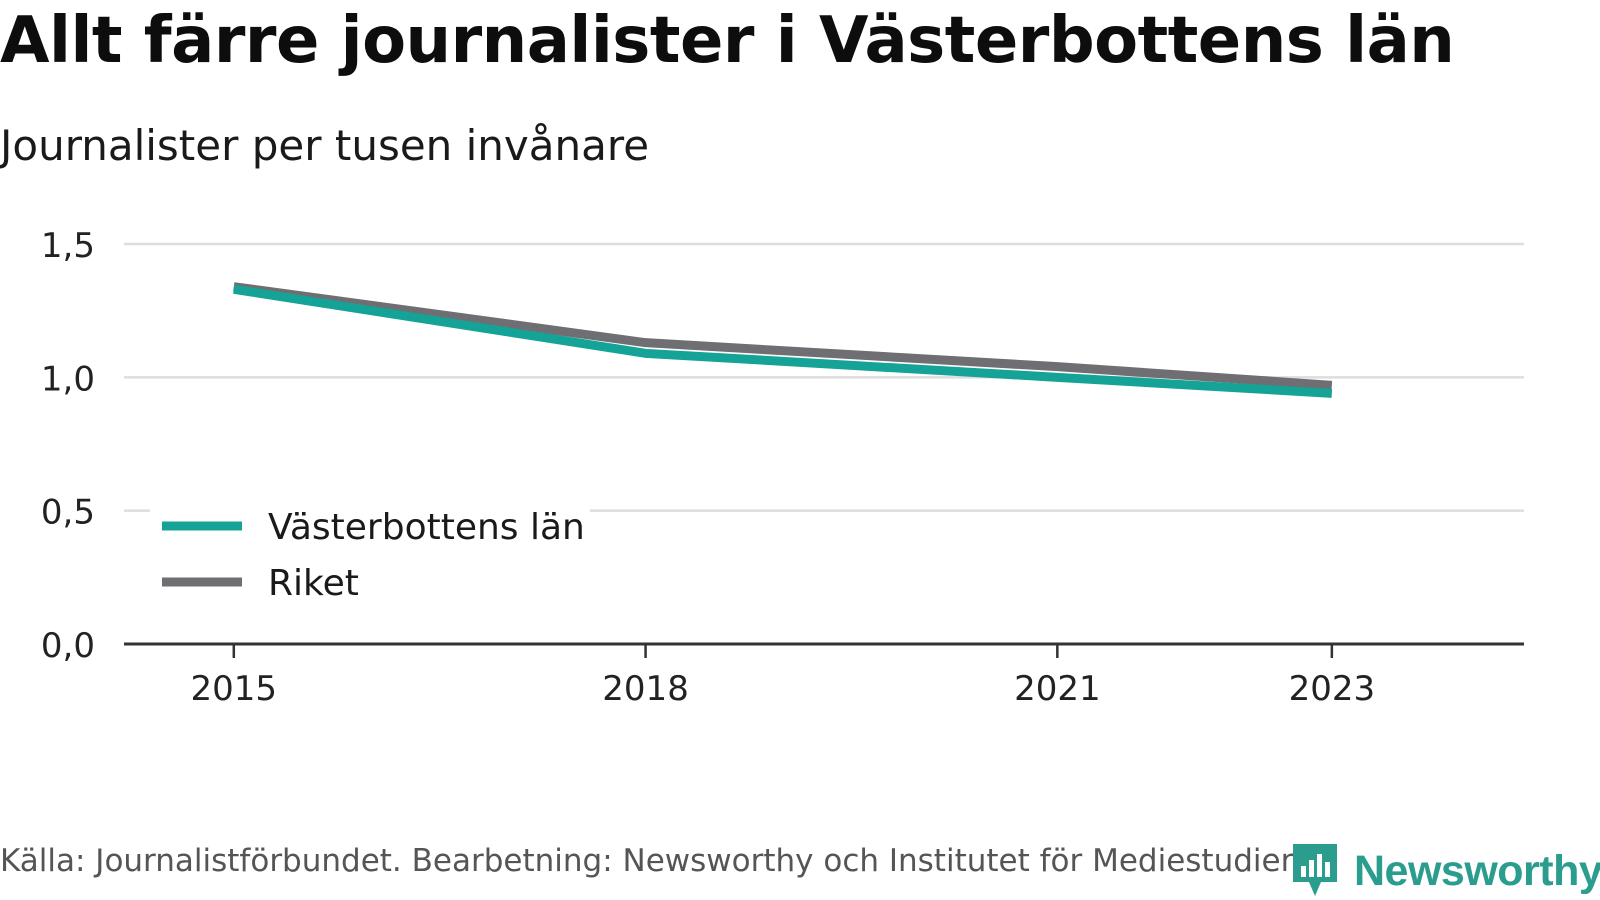 This screenshot has height=900, width=1600. What do you see at coordinates (426, 527) in the screenshot?
I see `legend-label: Västerbottens län` at bounding box center [426, 527].